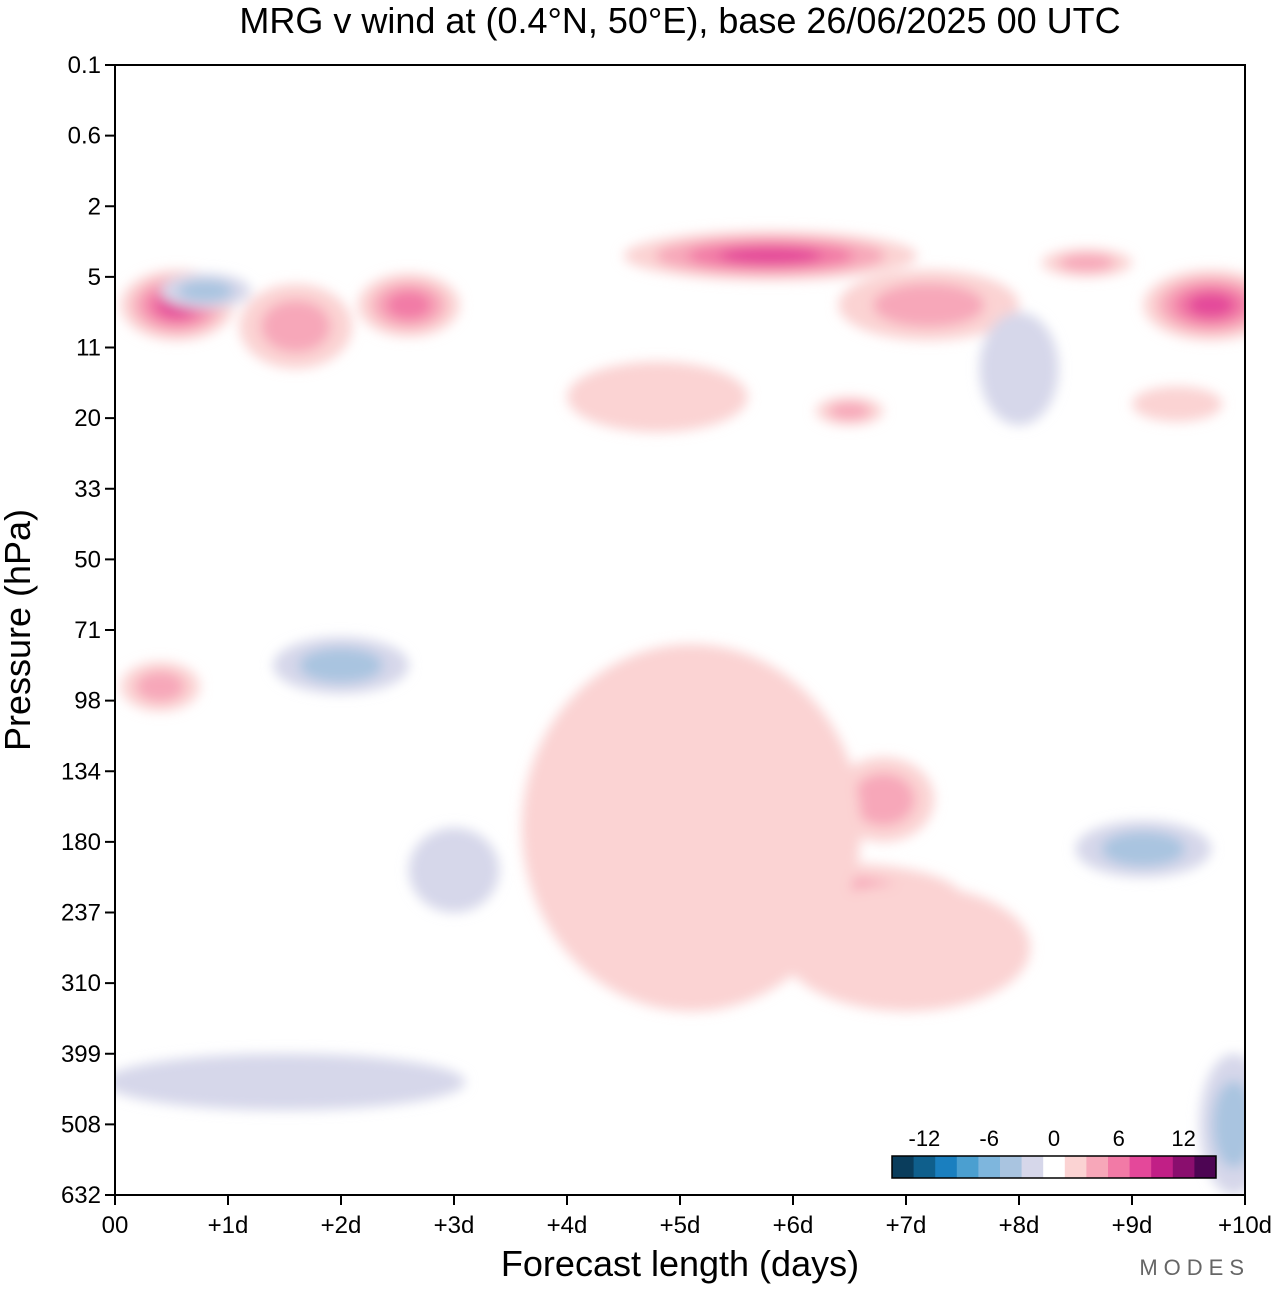  Describe the element at coordinates (1132, 1225) in the screenshot. I see `x-tick-label: +9d` at that location.